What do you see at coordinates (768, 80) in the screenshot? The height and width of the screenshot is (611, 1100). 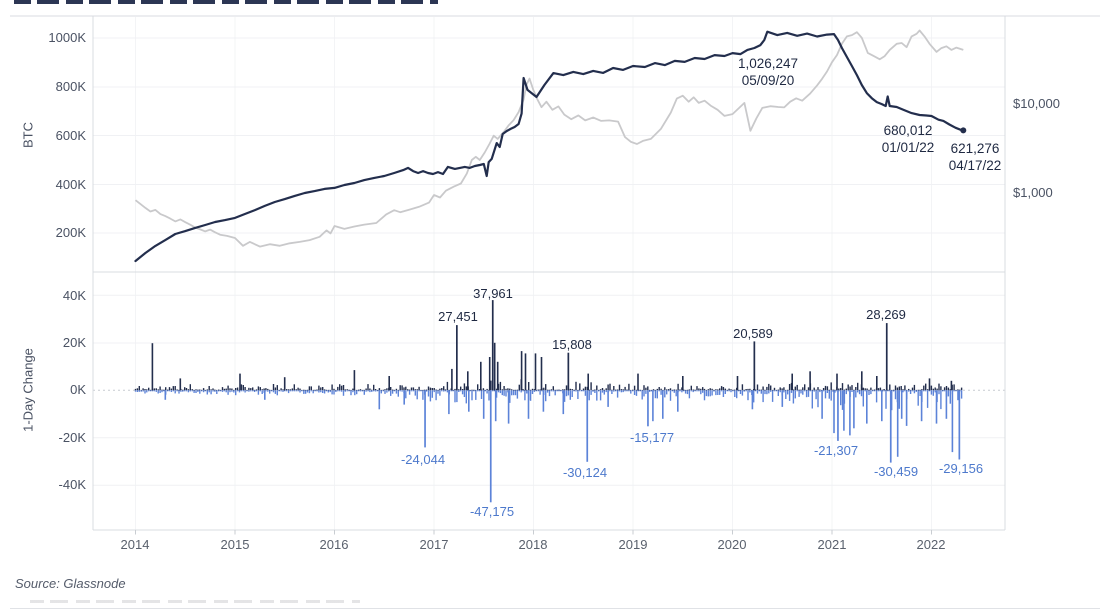 I see `annotation-date: 05/09/20` at bounding box center [768, 80].